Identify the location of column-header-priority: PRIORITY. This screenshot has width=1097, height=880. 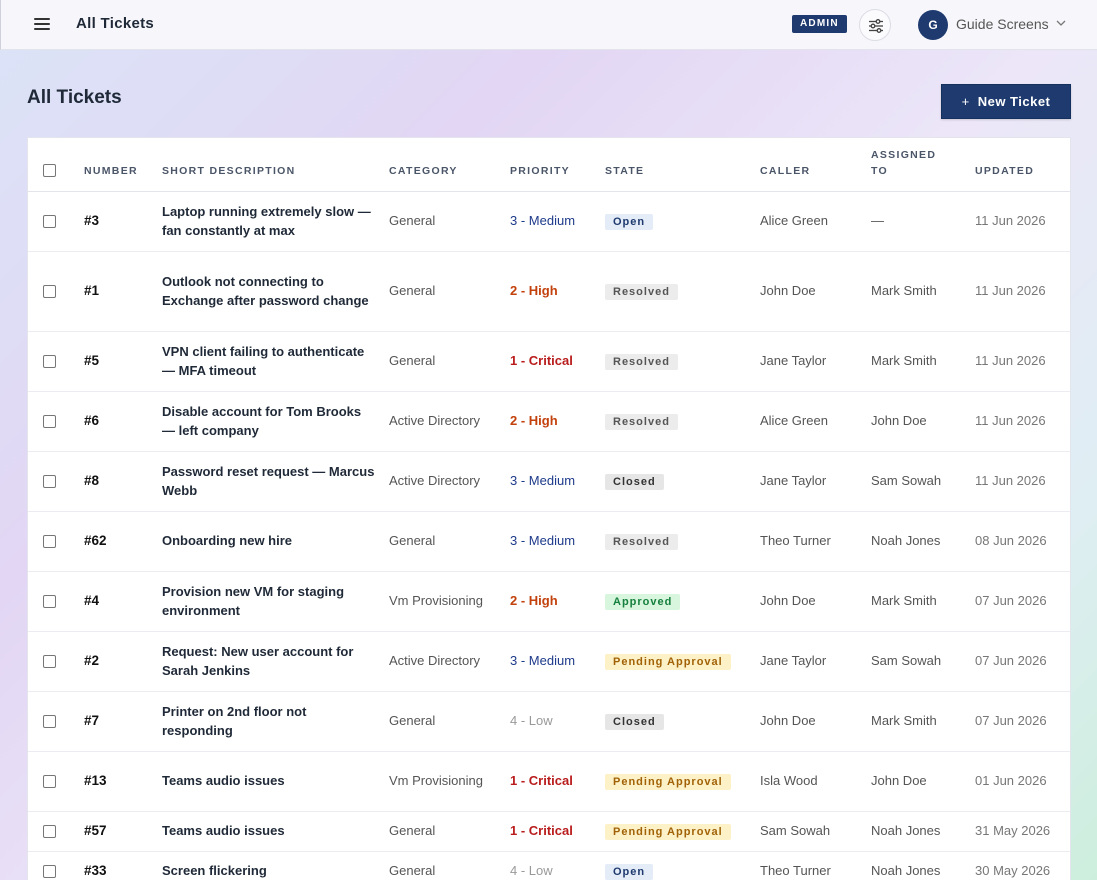
(557, 165).